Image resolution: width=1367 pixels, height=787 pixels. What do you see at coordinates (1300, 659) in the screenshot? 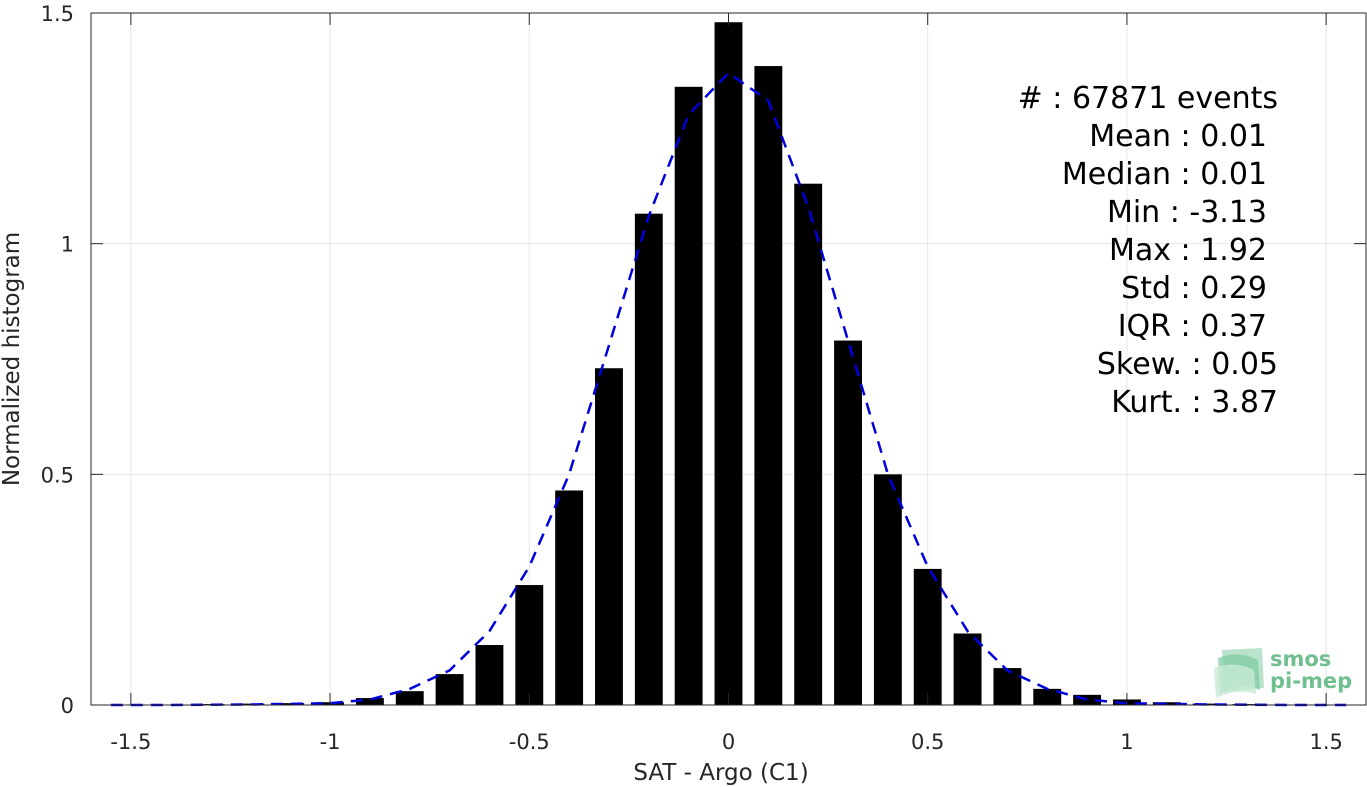
I see `logo-line1: smos` at bounding box center [1300, 659].